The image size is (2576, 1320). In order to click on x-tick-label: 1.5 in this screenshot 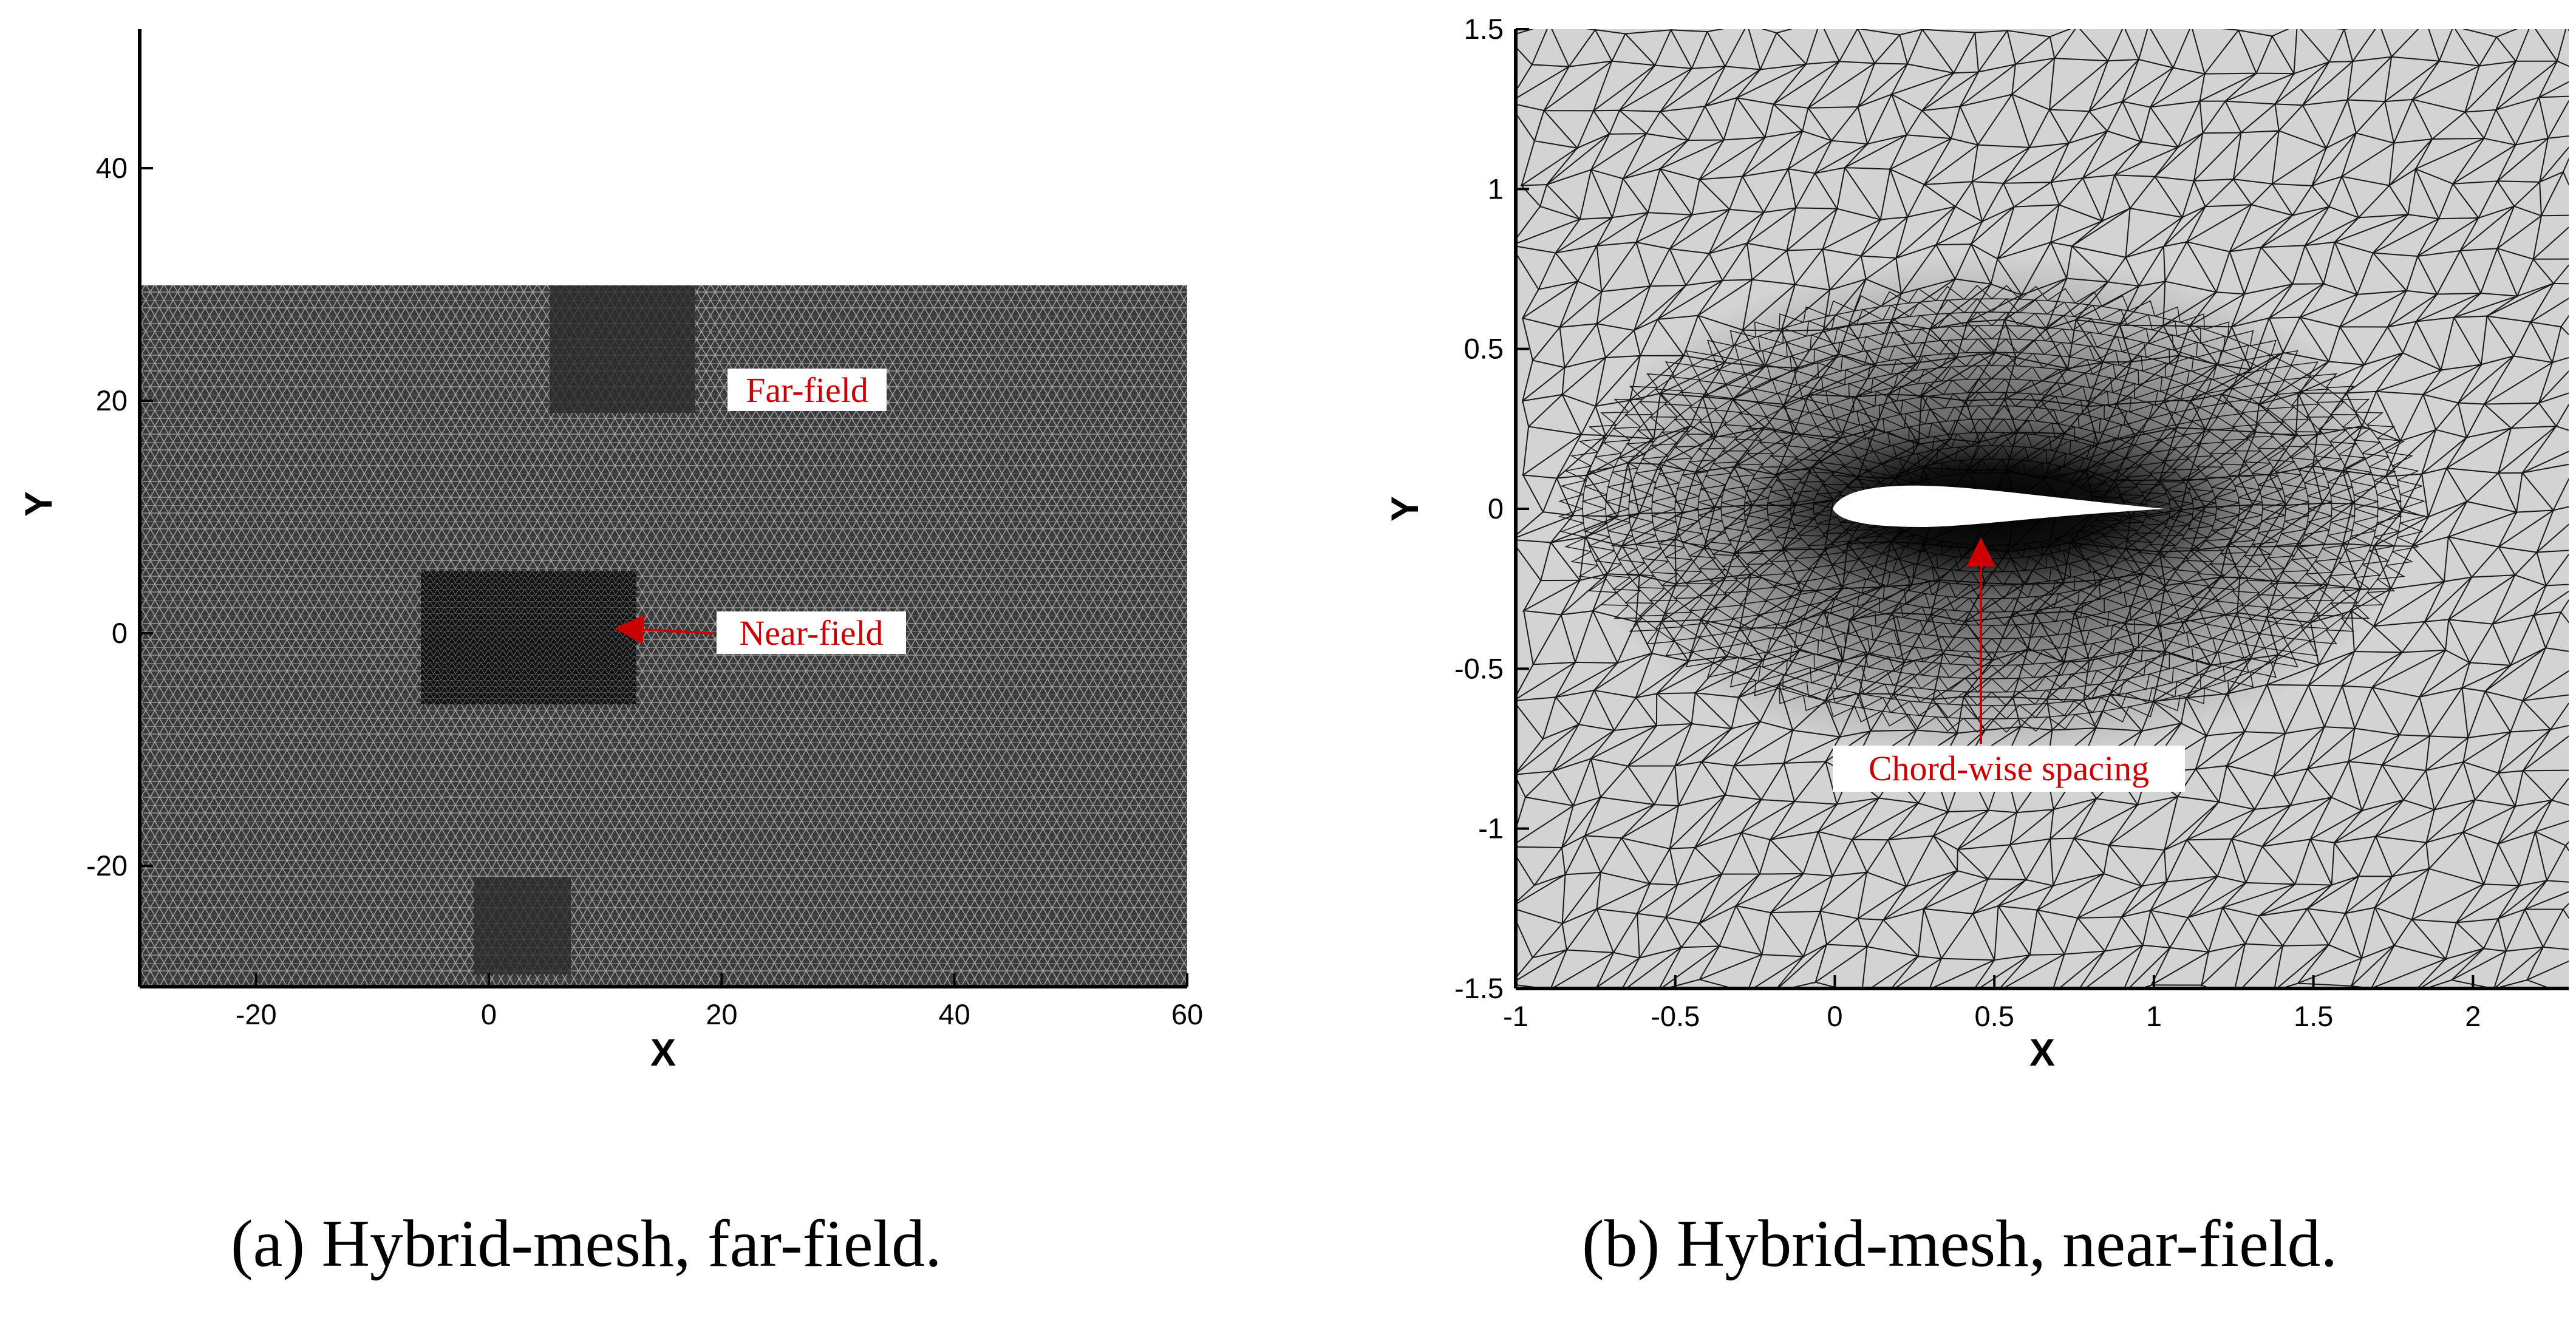, I will do `click(2314, 1016)`.